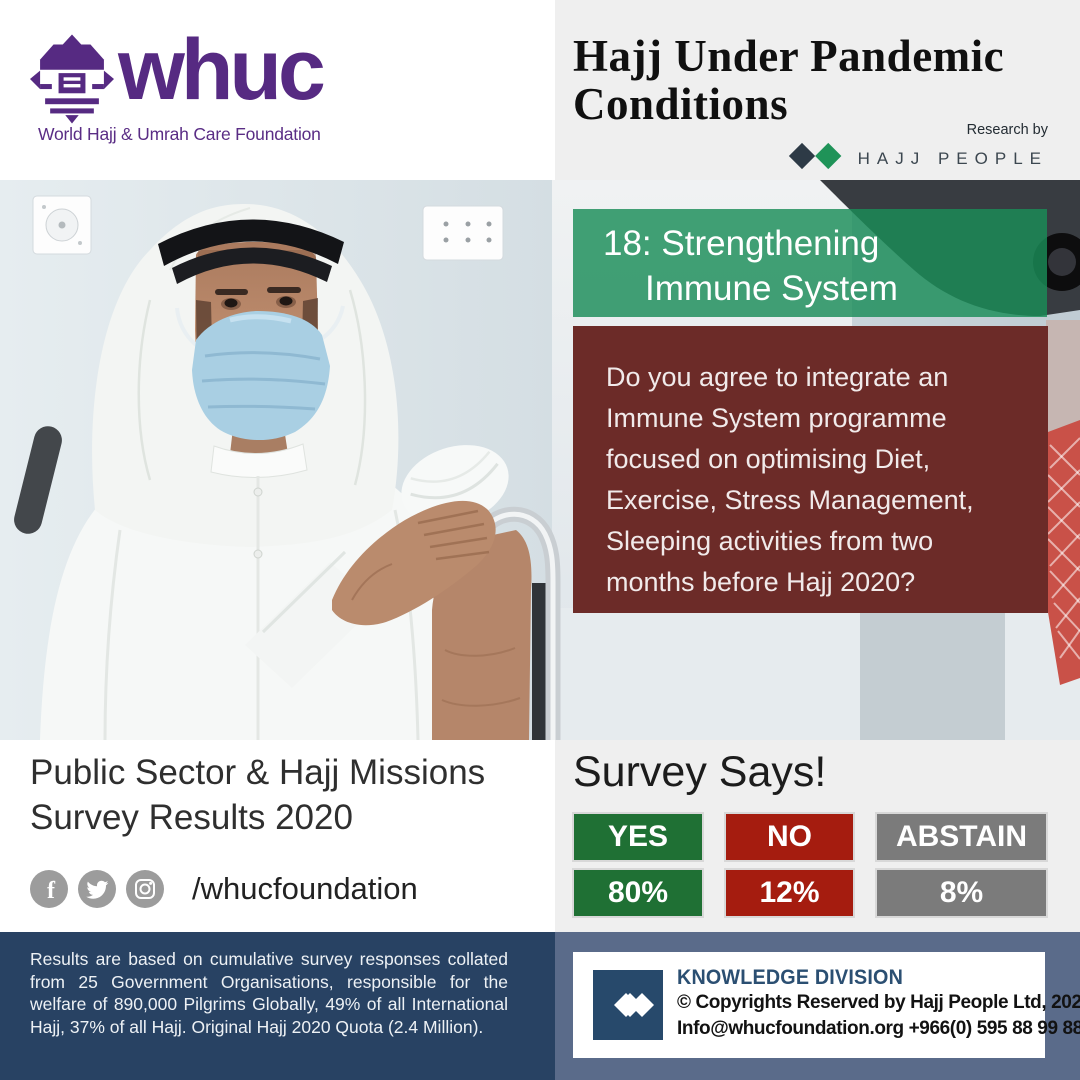 The image size is (1080, 1080). Describe the element at coordinates (789, 837) in the screenshot. I see `survey-option-no-label: NO` at that location.